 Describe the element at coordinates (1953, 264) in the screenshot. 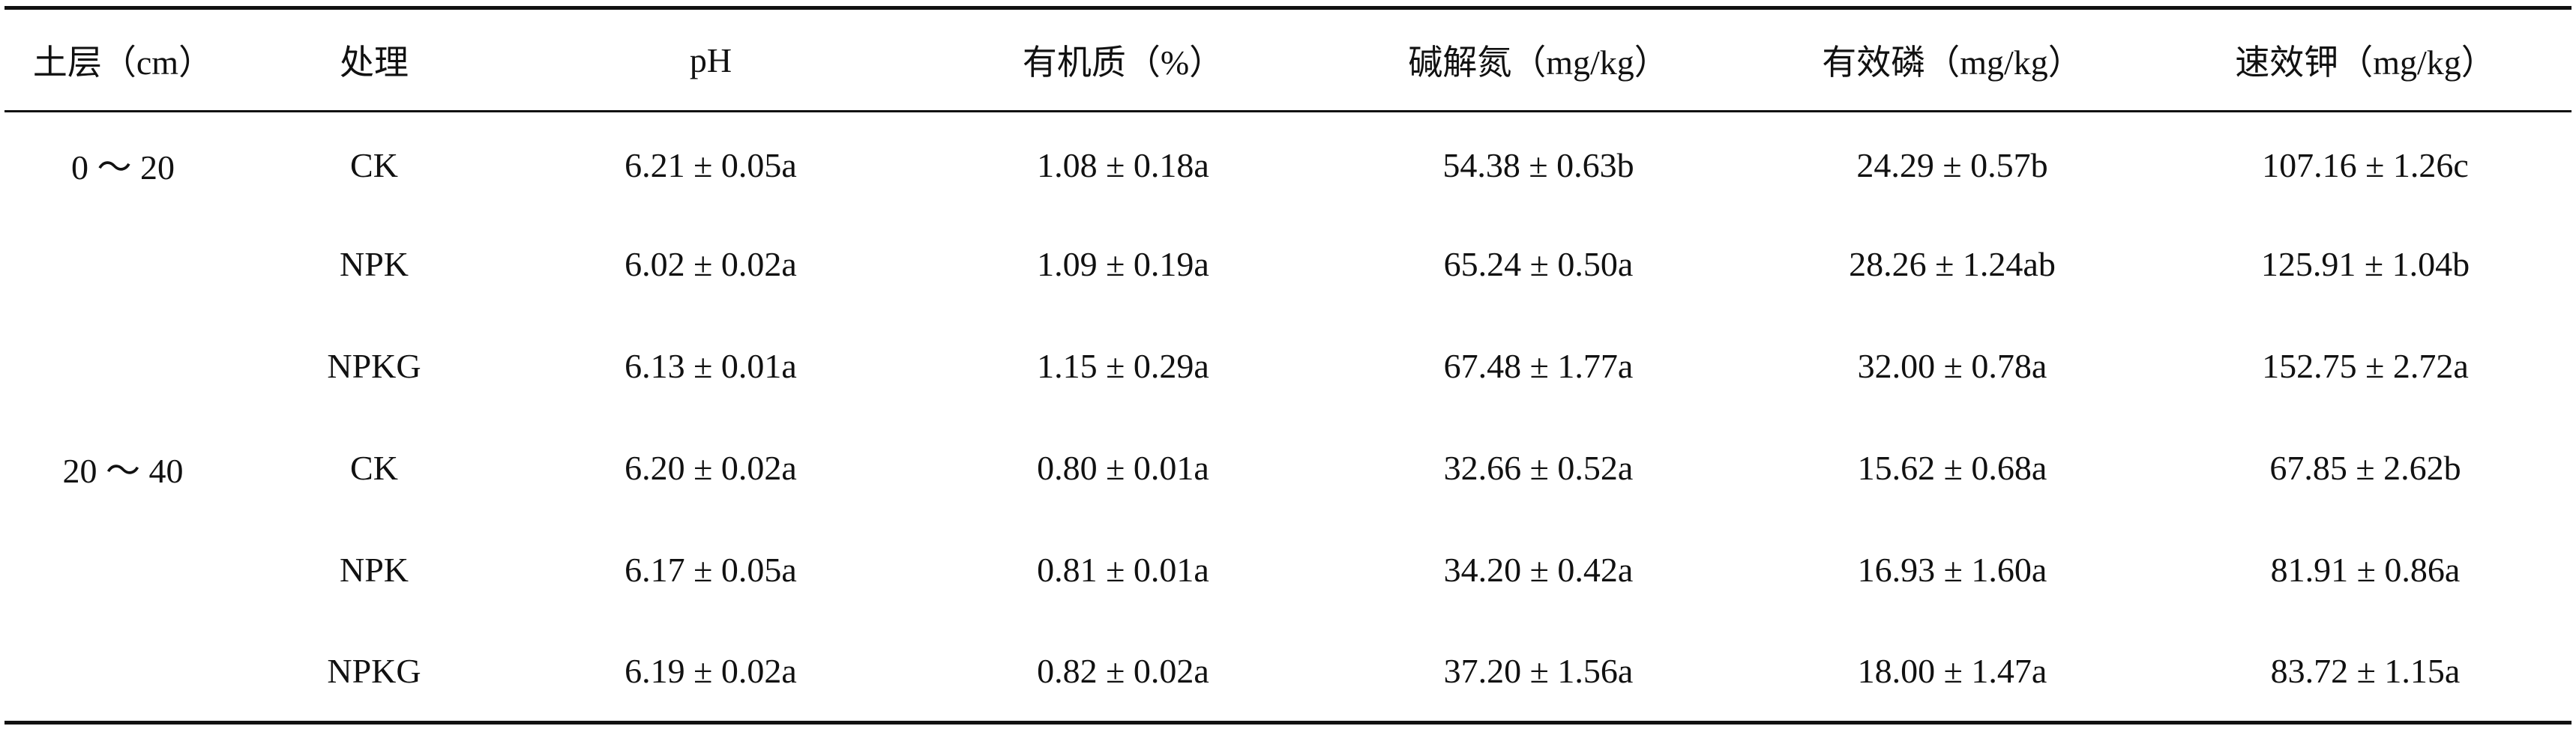

I see `cell-available-p: 28.26 ± 1.24ab` at that location.